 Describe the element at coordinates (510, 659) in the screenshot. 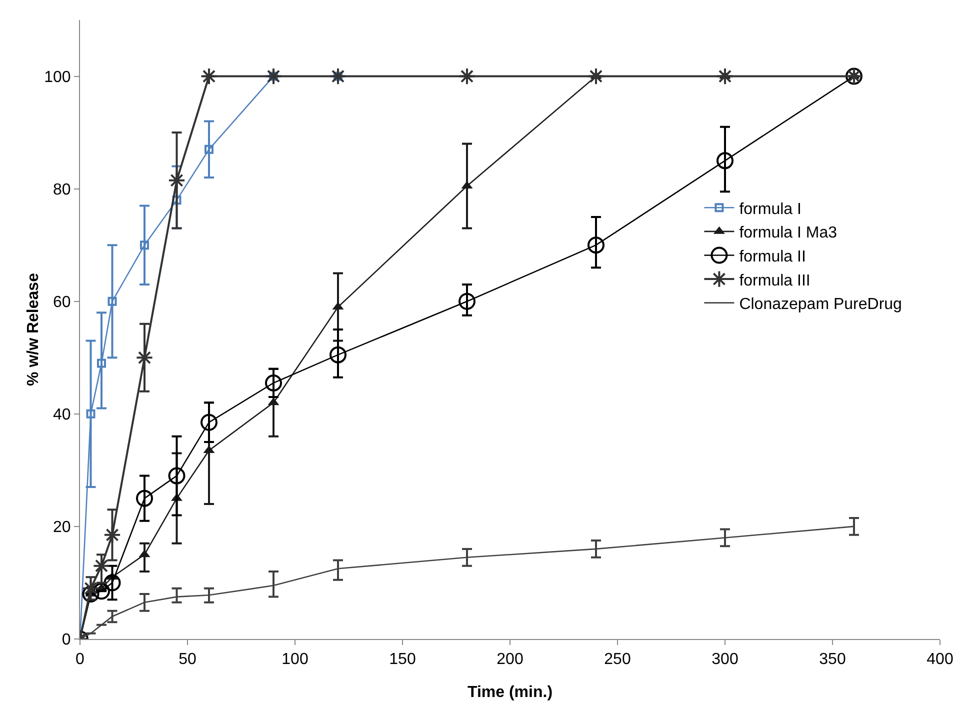

I see `x-tick-label: 200` at that location.